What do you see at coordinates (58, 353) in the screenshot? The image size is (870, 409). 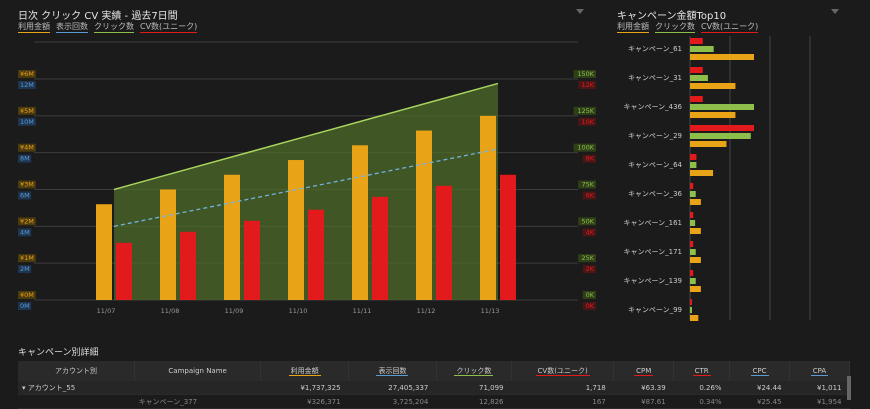 I see `table-title: キャンペーン別詳細` at bounding box center [58, 353].